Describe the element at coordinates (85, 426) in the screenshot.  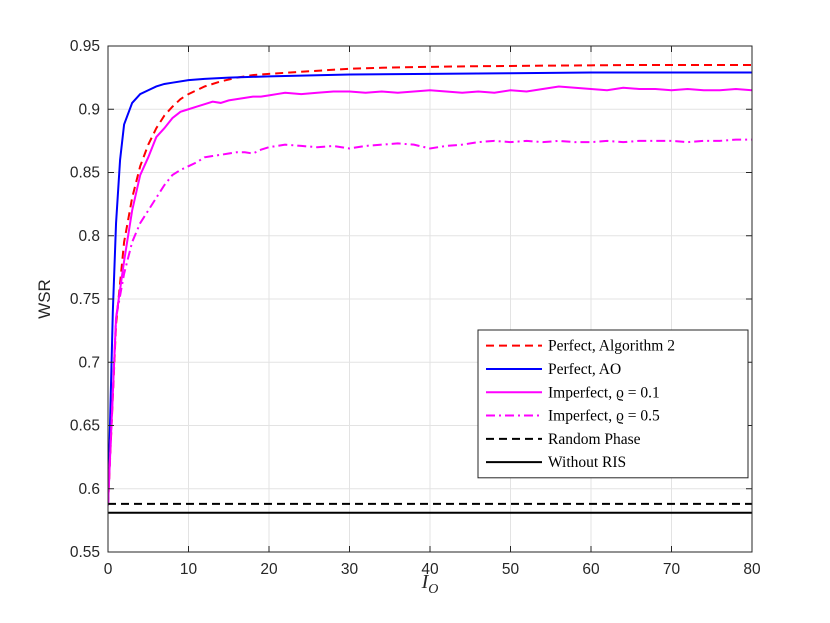
I see `y-tick-label: 0.65` at that location.